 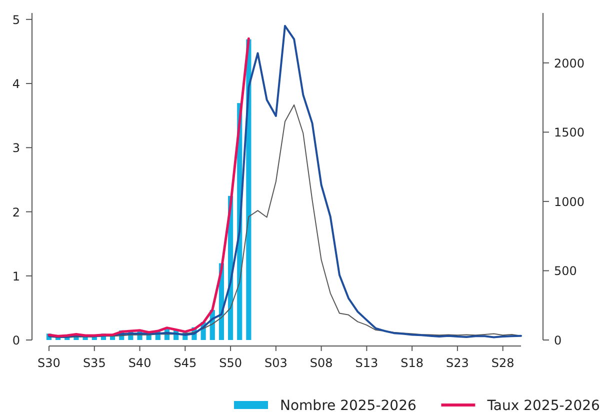 What do you see at coordinates (558, 341) in the screenshot?
I see `y2-tick-label: 0` at bounding box center [558, 341].